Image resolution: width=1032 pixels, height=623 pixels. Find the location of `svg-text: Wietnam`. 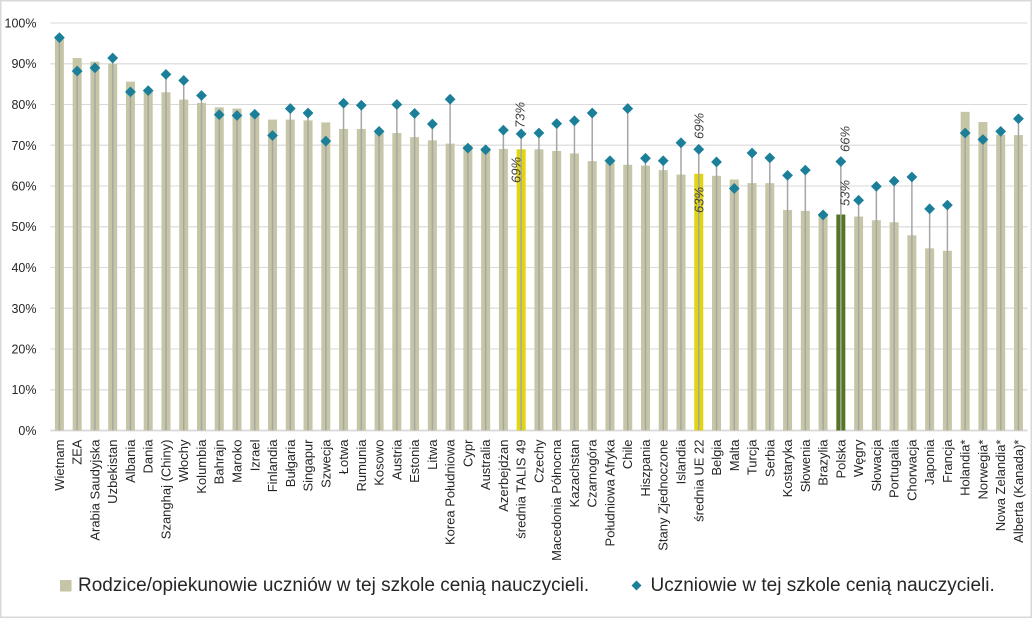

svg-text: Wietnam is located at coordinates (59, 465).